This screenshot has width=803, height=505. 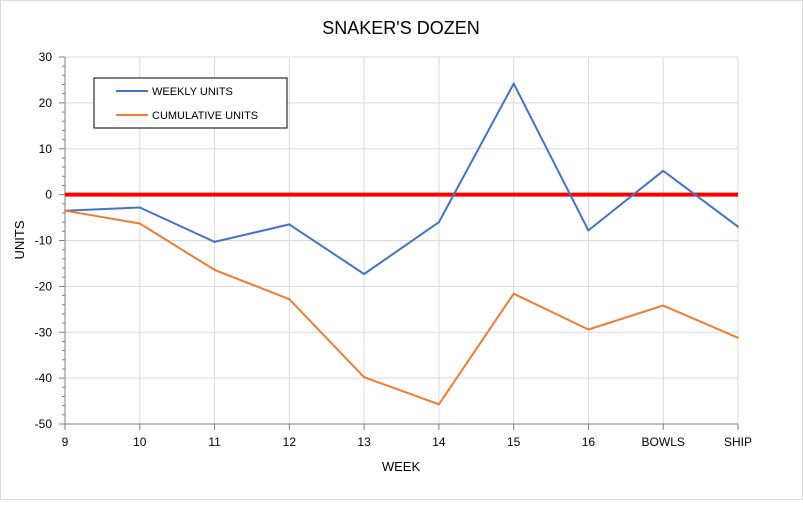 I want to click on x-tick-label: 10, so click(x=140, y=442).